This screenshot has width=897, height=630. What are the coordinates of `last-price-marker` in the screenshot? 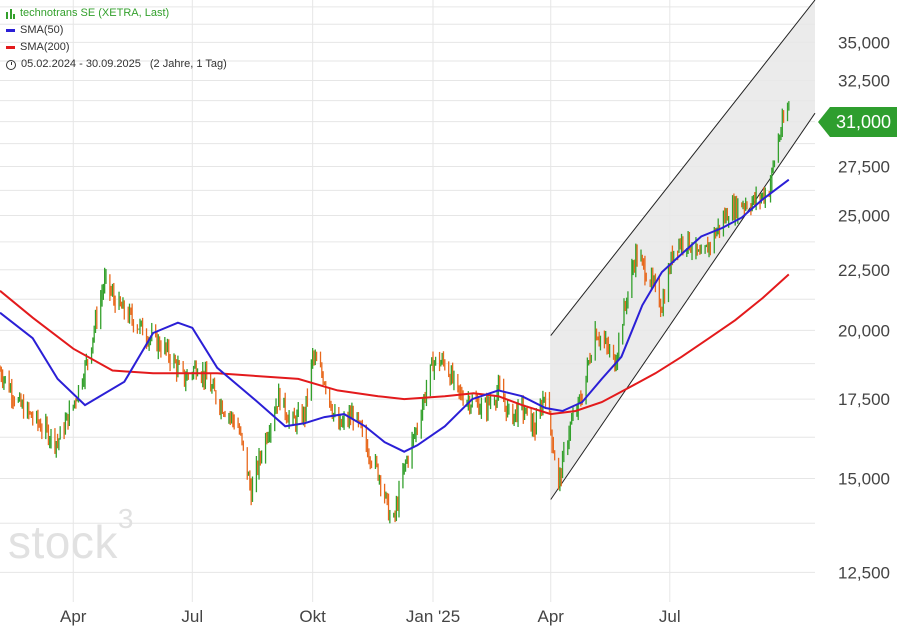 It's located at (857, 122).